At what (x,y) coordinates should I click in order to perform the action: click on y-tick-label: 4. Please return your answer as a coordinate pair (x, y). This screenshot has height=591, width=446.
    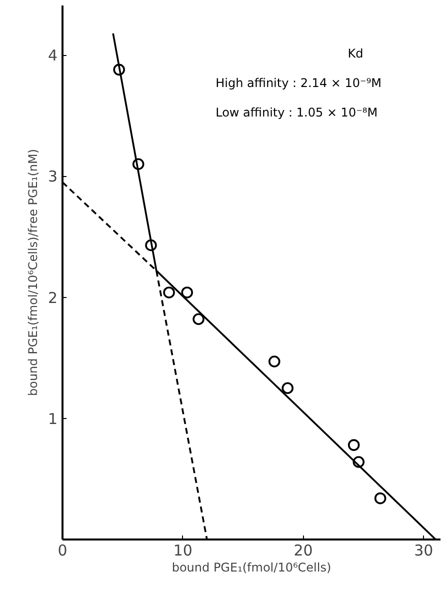
    Looking at the image, I should click on (53, 55).